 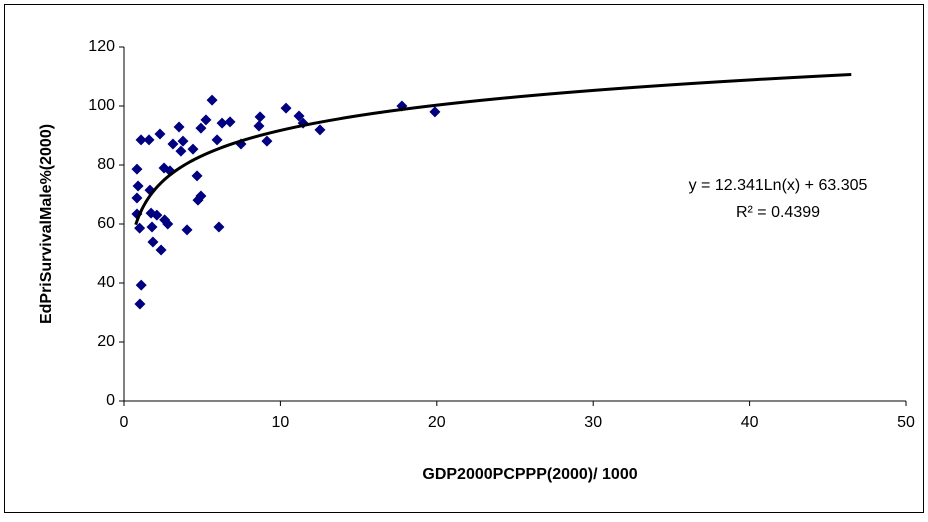 What do you see at coordinates (106, 223) in the screenshot?
I see `y-tick-label: 60` at bounding box center [106, 223].